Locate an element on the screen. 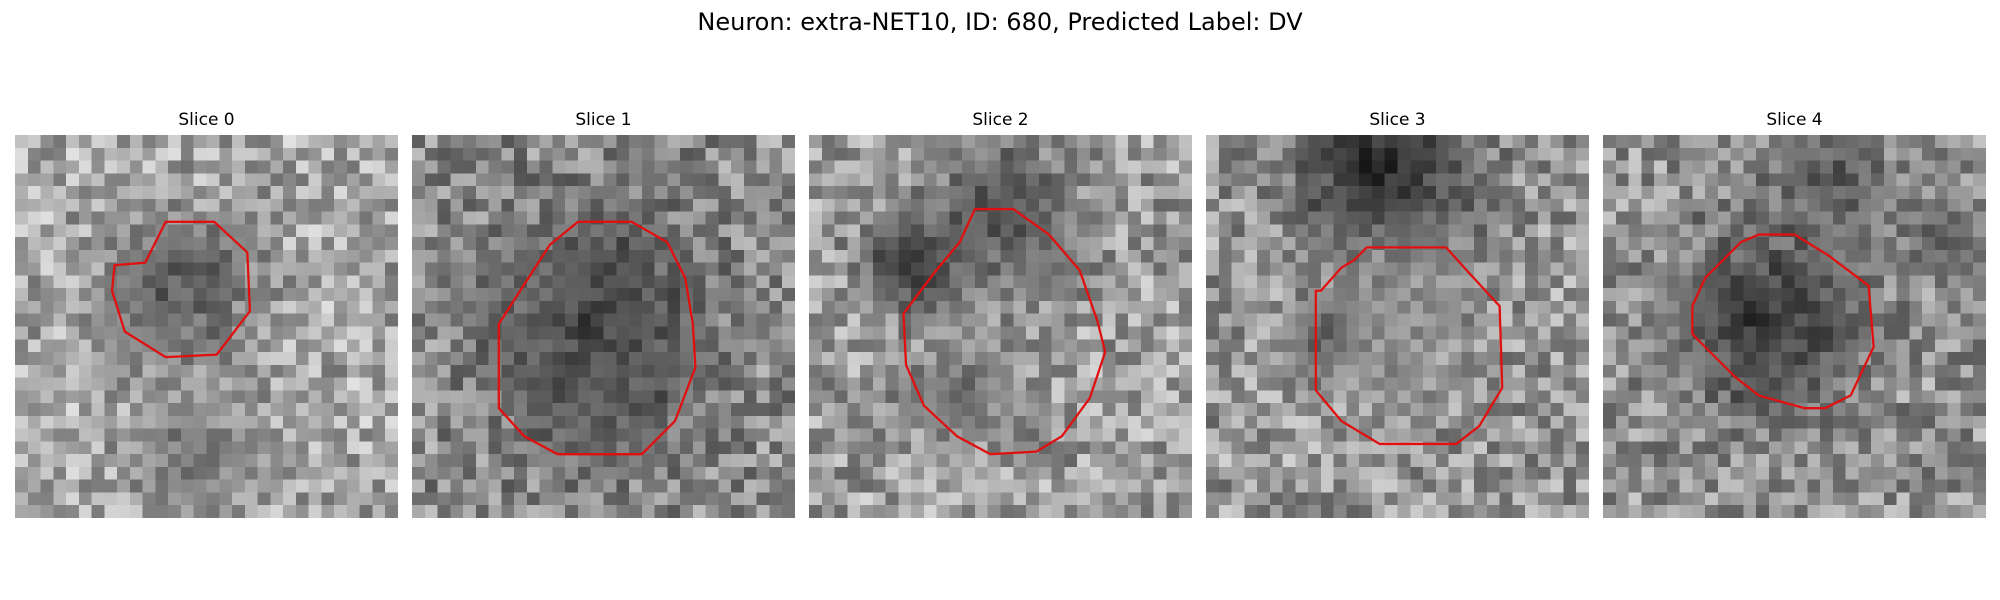  slice-panel-1: Slice 1 is located at coordinates (603, 313).